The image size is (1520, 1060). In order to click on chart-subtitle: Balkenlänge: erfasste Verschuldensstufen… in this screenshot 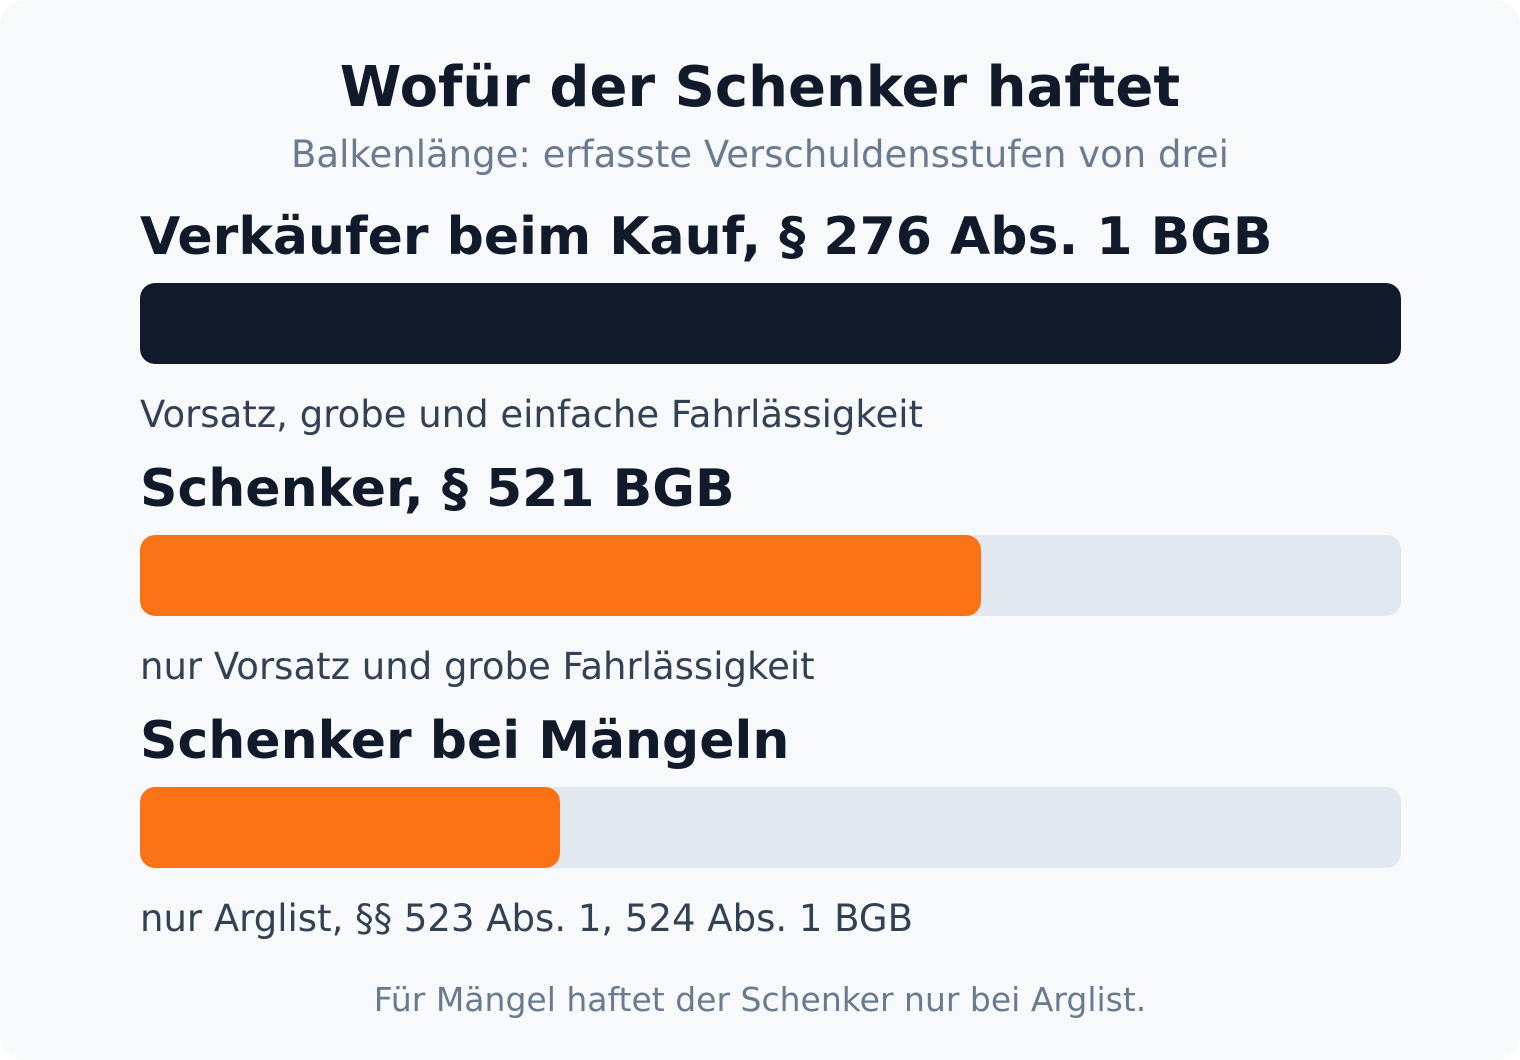, I will do `click(760, 154)`.